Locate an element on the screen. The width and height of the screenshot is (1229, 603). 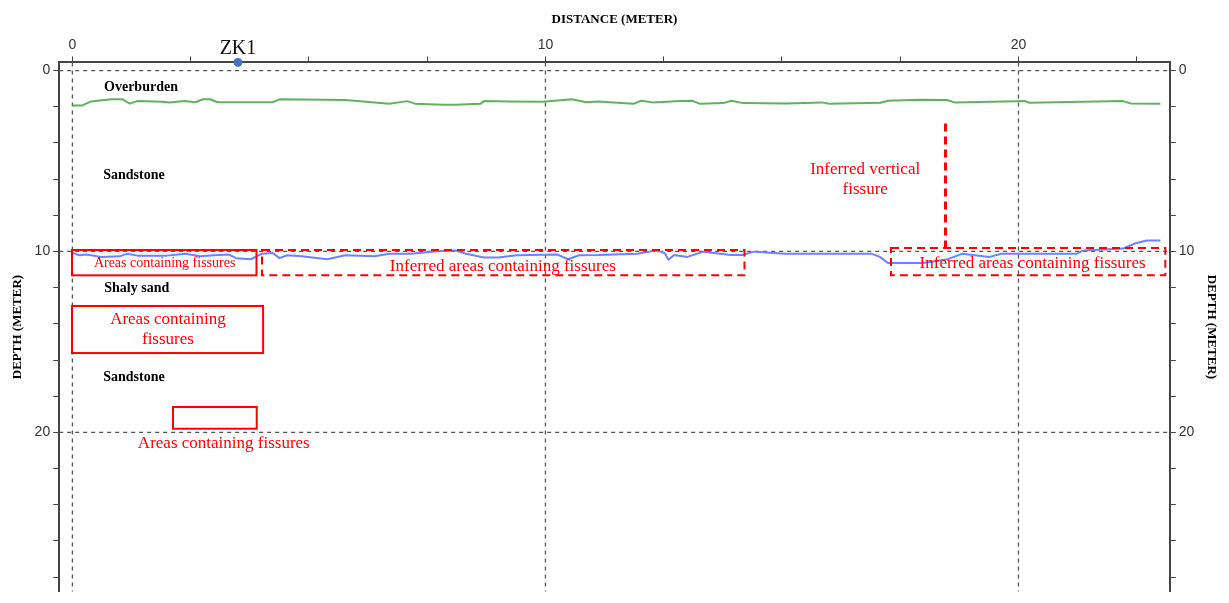
x-axis-title: DISTANCE (METER) is located at coordinates (614, 19).